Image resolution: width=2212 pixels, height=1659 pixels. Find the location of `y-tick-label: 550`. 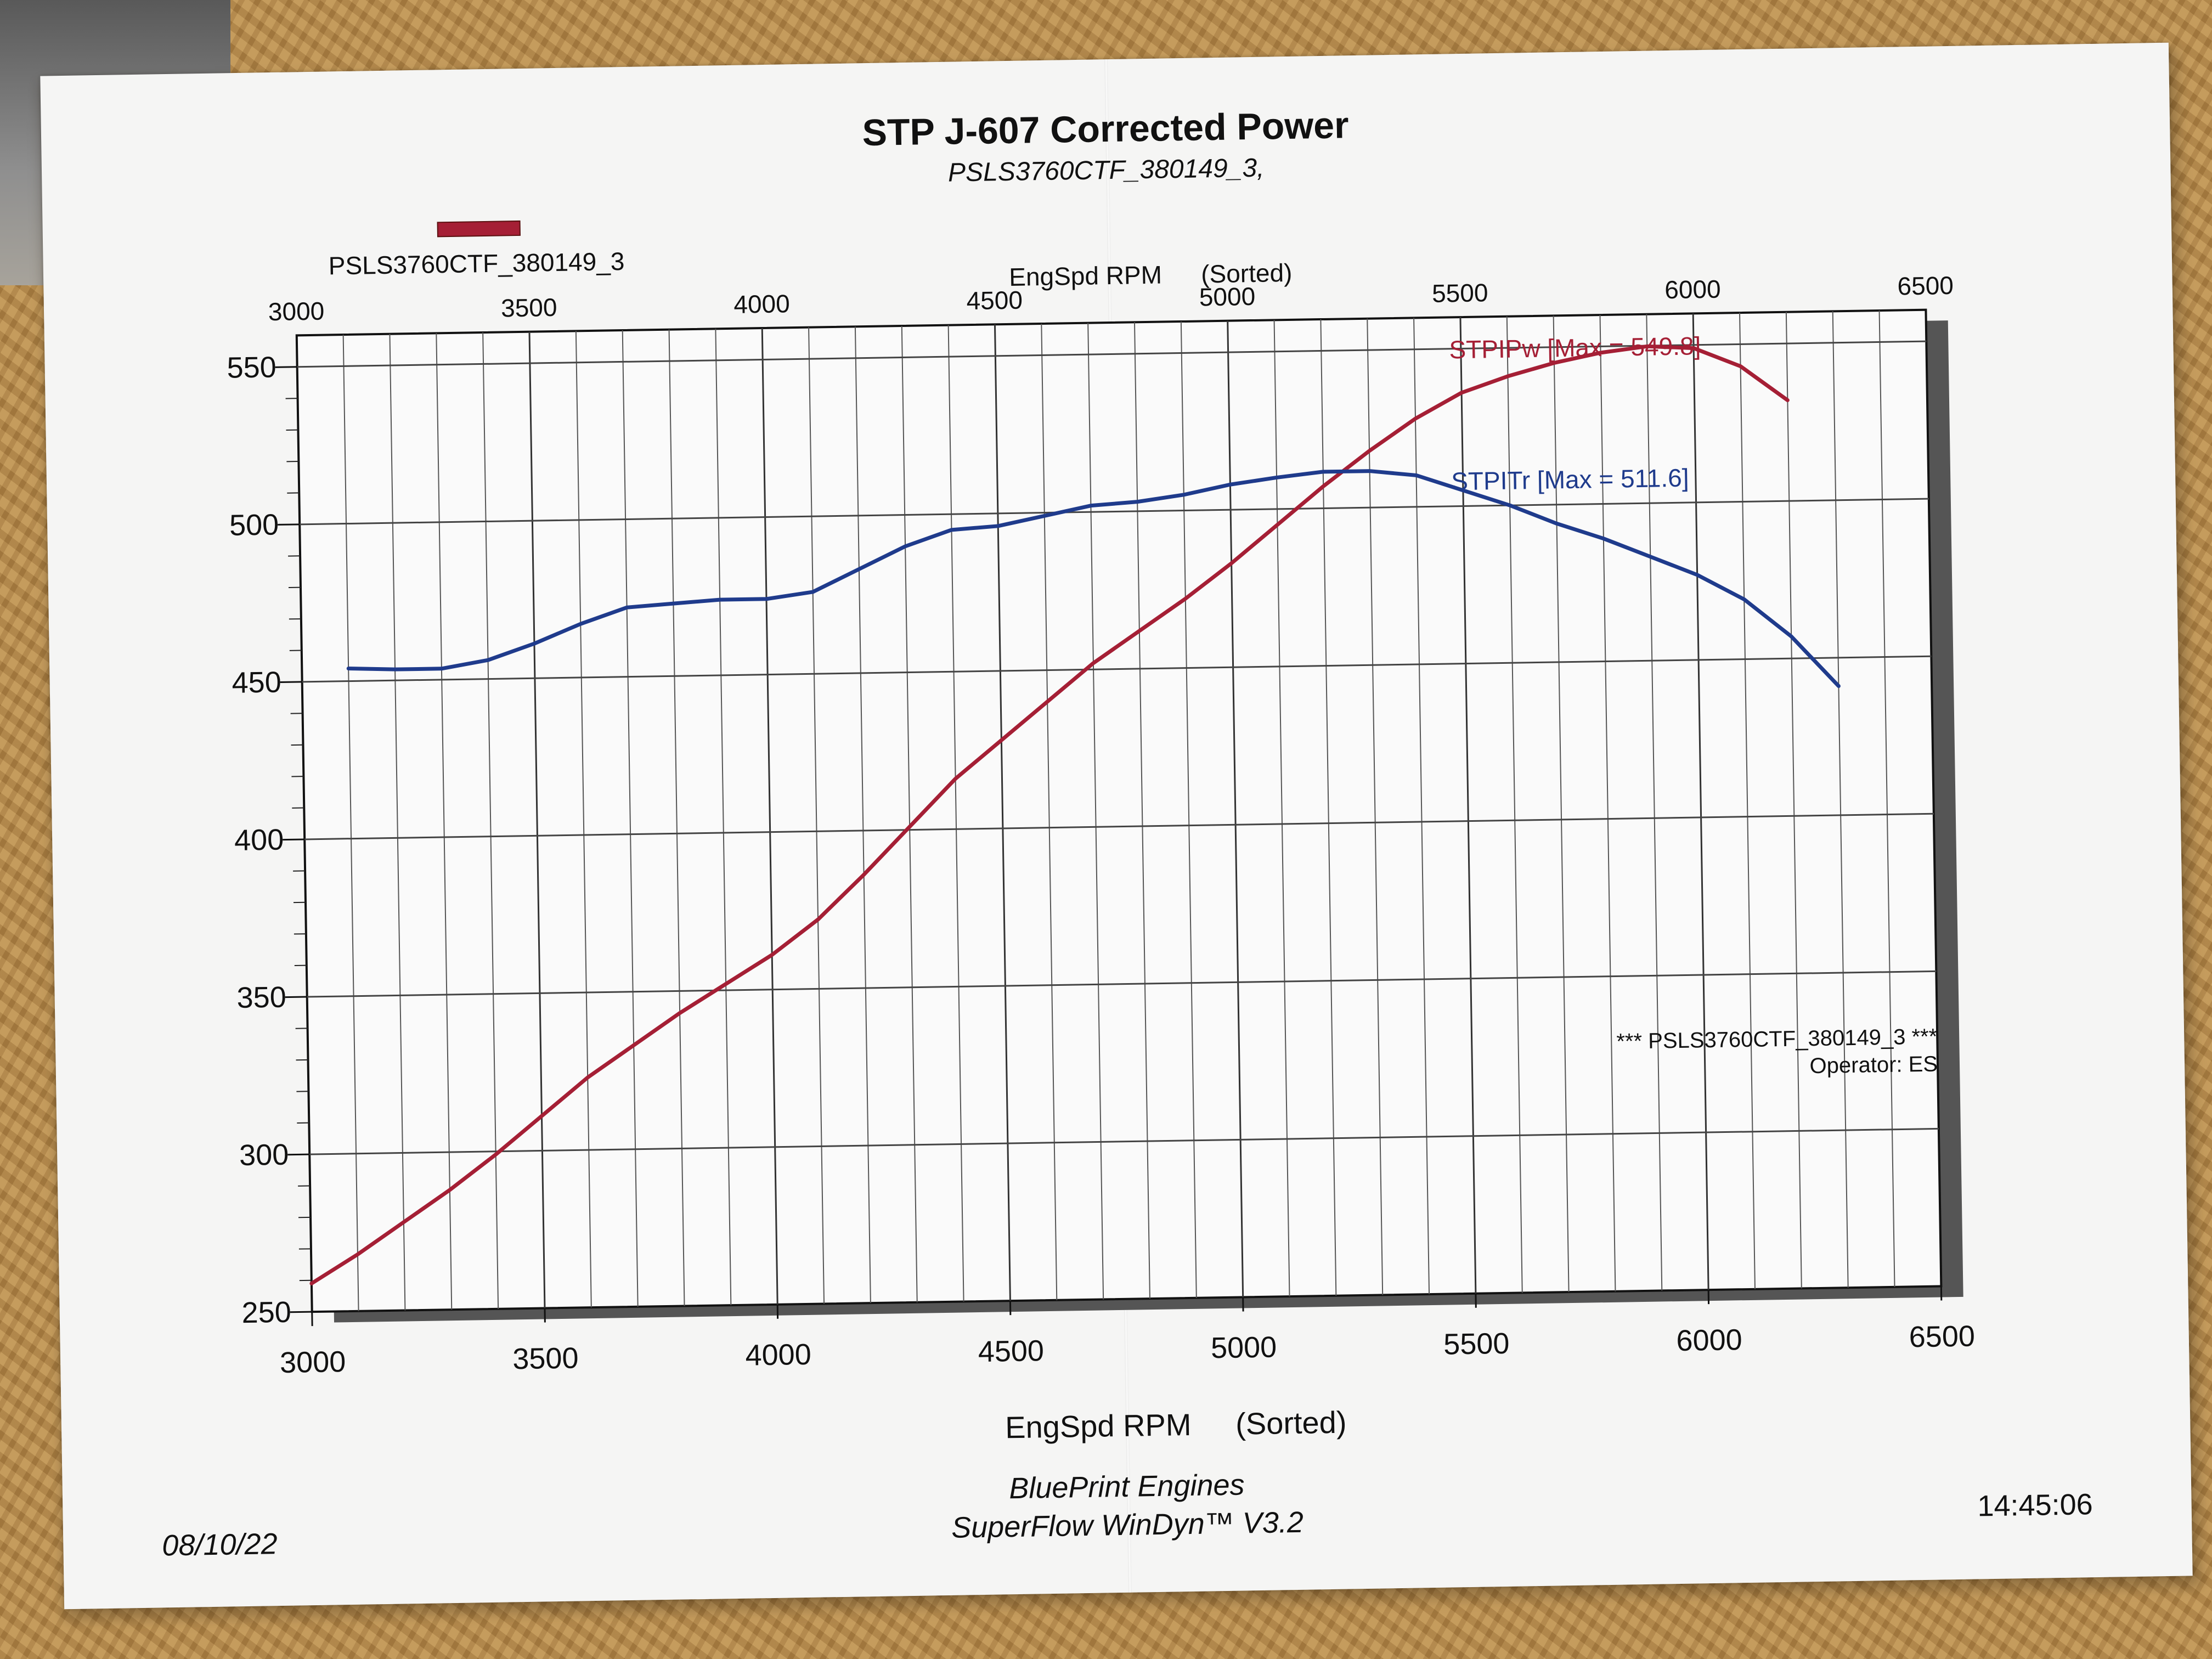

y-tick-label: 550 is located at coordinates (252, 368).